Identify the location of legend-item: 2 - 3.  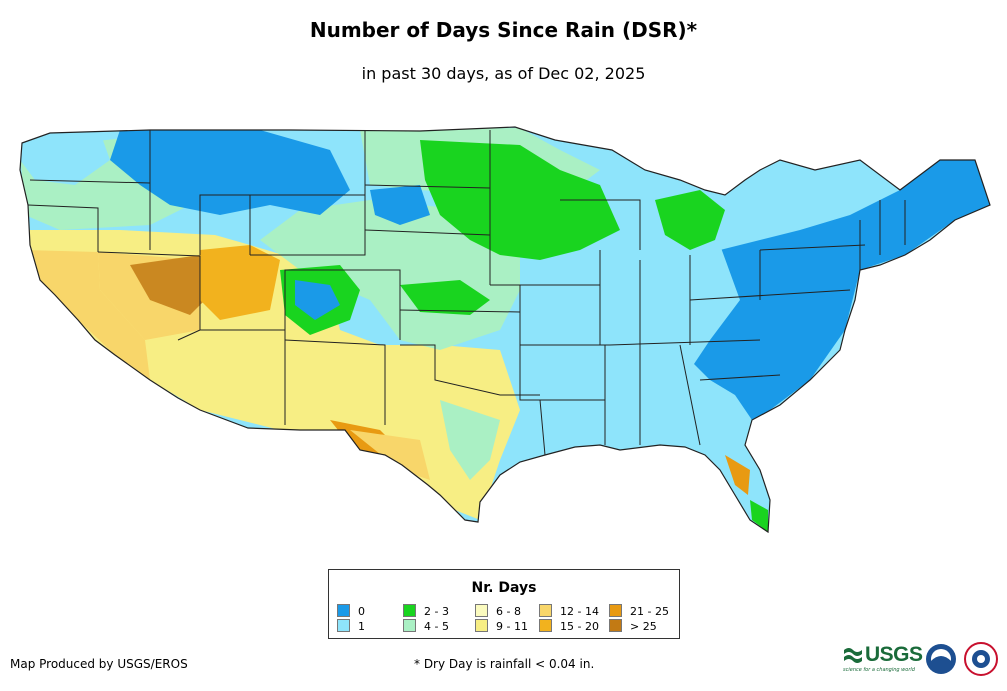
(426, 611).